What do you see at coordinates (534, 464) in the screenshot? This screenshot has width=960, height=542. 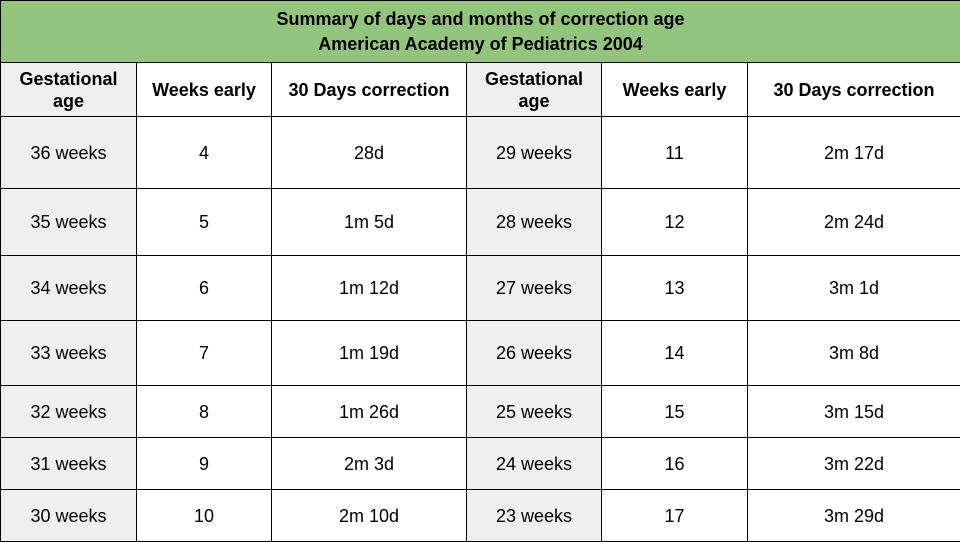 I see `cell-gestational-age-right: 24 weeks` at bounding box center [534, 464].